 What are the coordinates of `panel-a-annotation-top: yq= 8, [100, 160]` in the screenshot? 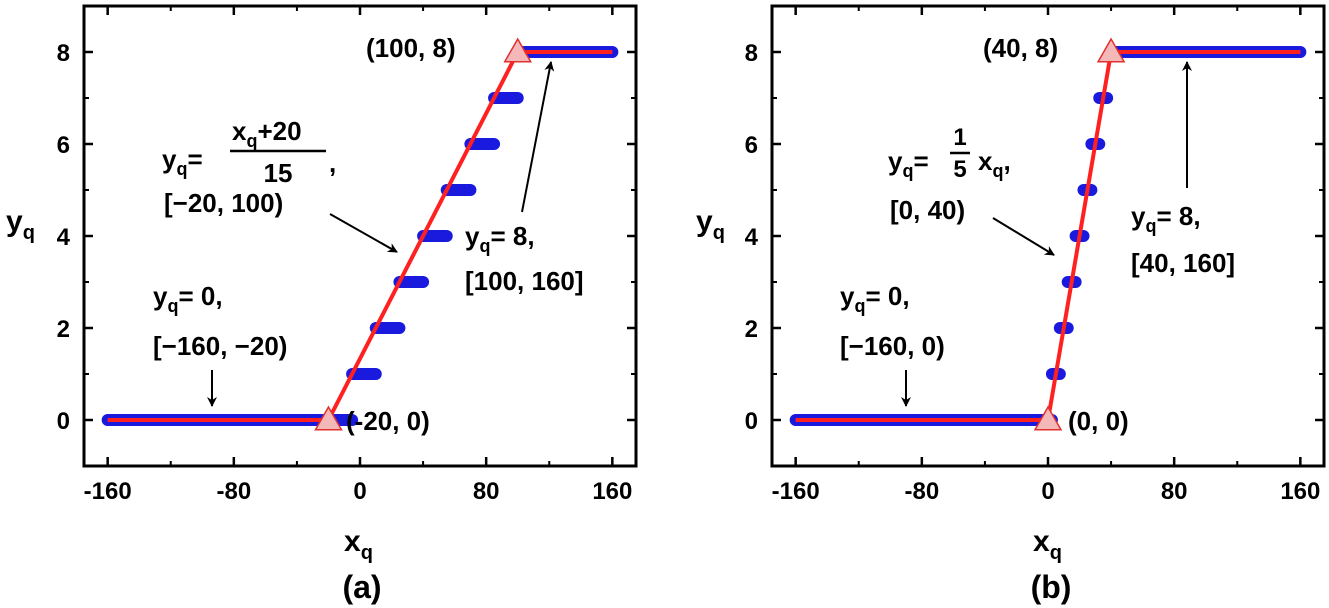 It's located at (524, 178).